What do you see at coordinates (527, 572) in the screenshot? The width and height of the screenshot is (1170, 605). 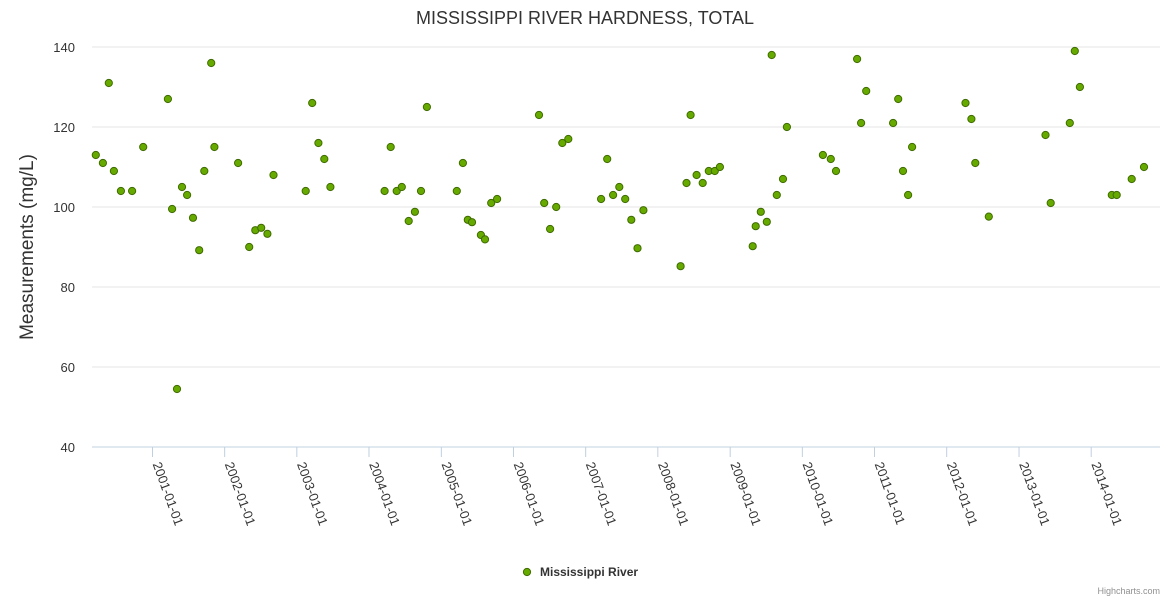 I see `legend-marker-icon` at bounding box center [527, 572].